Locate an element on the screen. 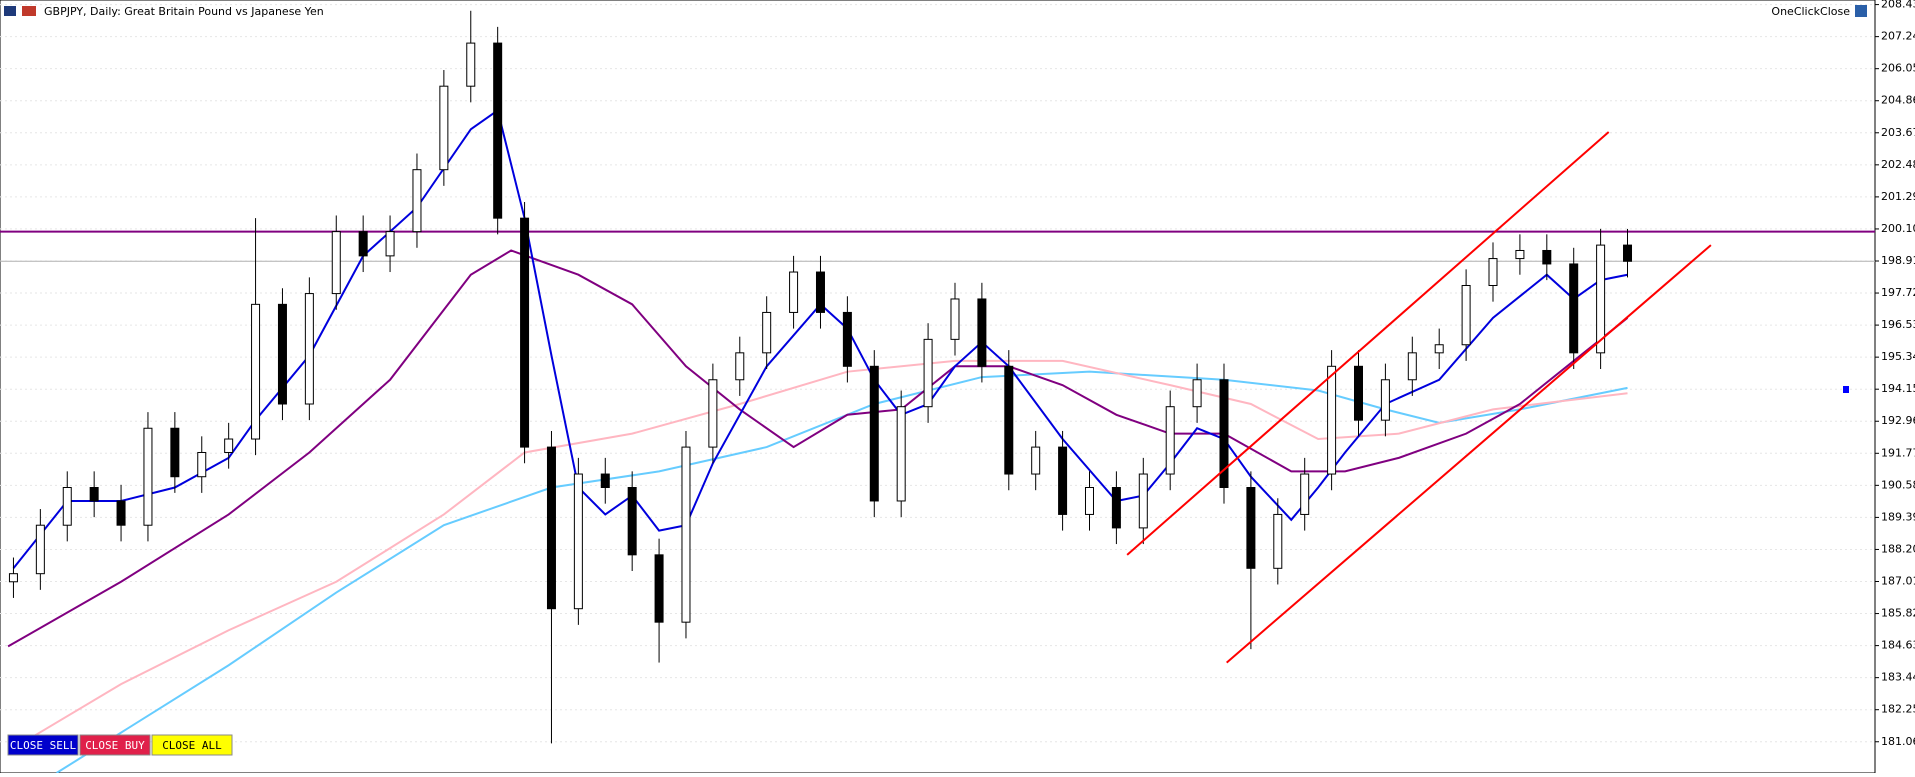  y-tick-label: 184.630 is located at coordinates (1898, 645).